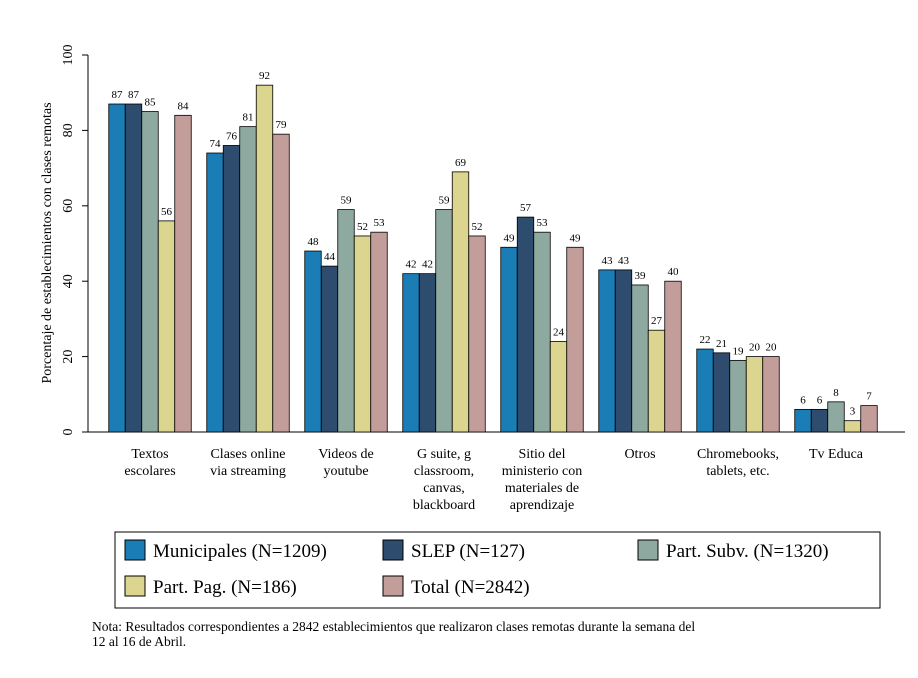 The width and height of the screenshot is (918, 678). What do you see at coordinates (68, 206) in the screenshot?
I see `y-tick-label: 60` at bounding box center [68, 206].